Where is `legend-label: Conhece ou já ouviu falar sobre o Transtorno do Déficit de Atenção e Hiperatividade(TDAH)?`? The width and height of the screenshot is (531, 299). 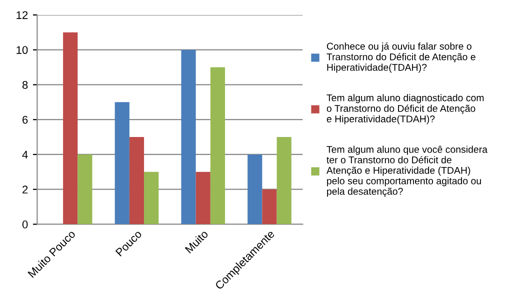 legend-label: Conhece ou já ouviu falar sobre o Transtorno do Déficit de Atenção e Hiperatividade(TDAH)? is located at coordinates (401, 57).